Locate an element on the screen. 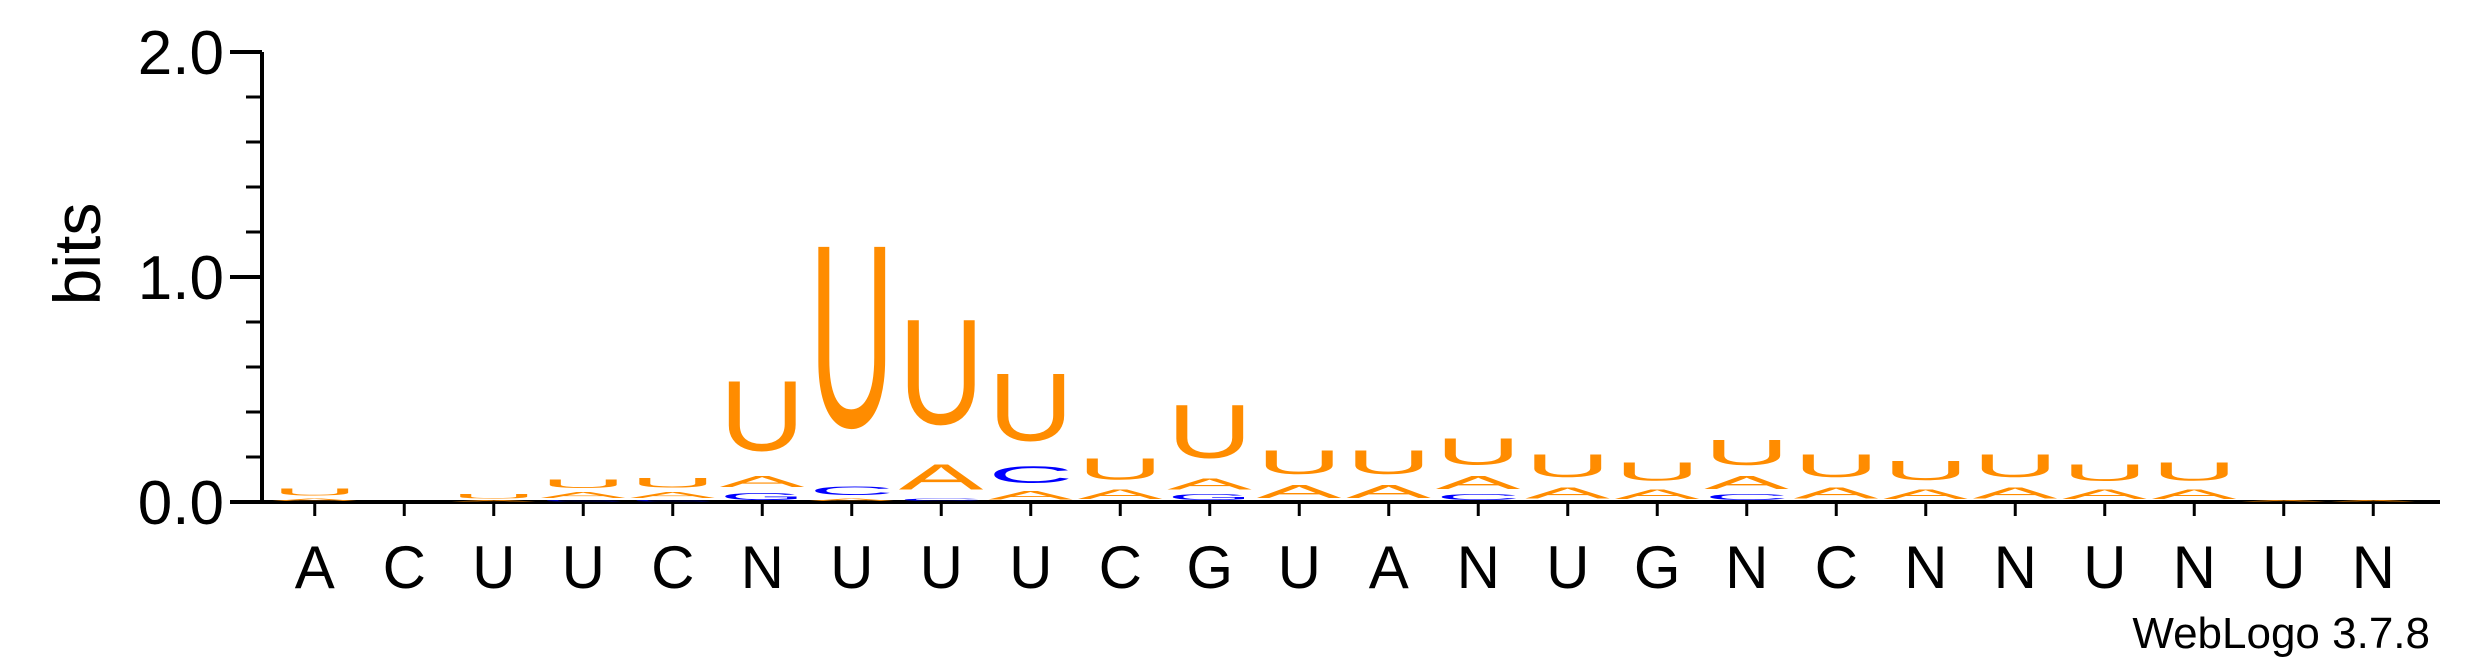 The width and height of the screenshot is (2475, 667). y-tick-label: 1.0 is located at coordinates (181, 278).